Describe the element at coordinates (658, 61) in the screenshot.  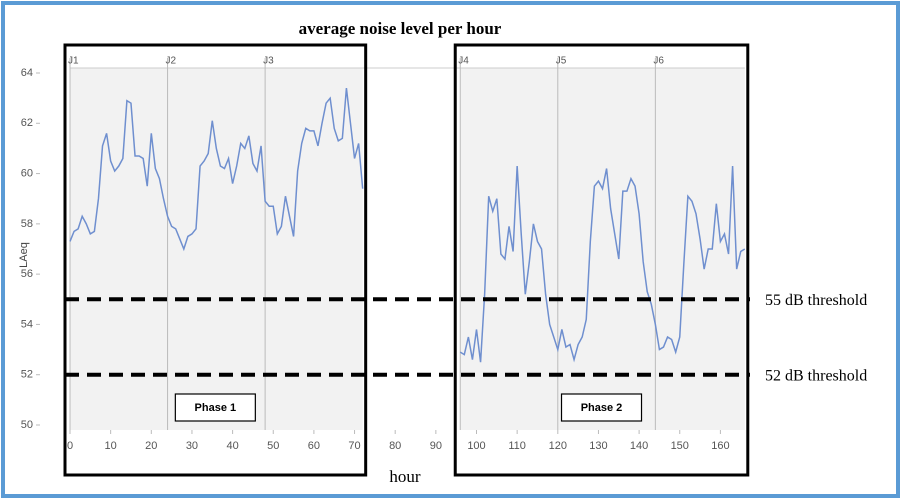
I see `day-label: J6` at that location.